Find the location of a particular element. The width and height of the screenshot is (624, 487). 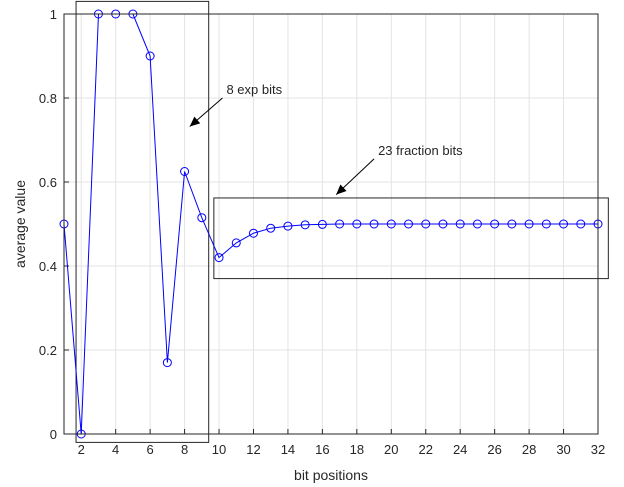

y-axis-label: average value is located at coordinates (20, 224).